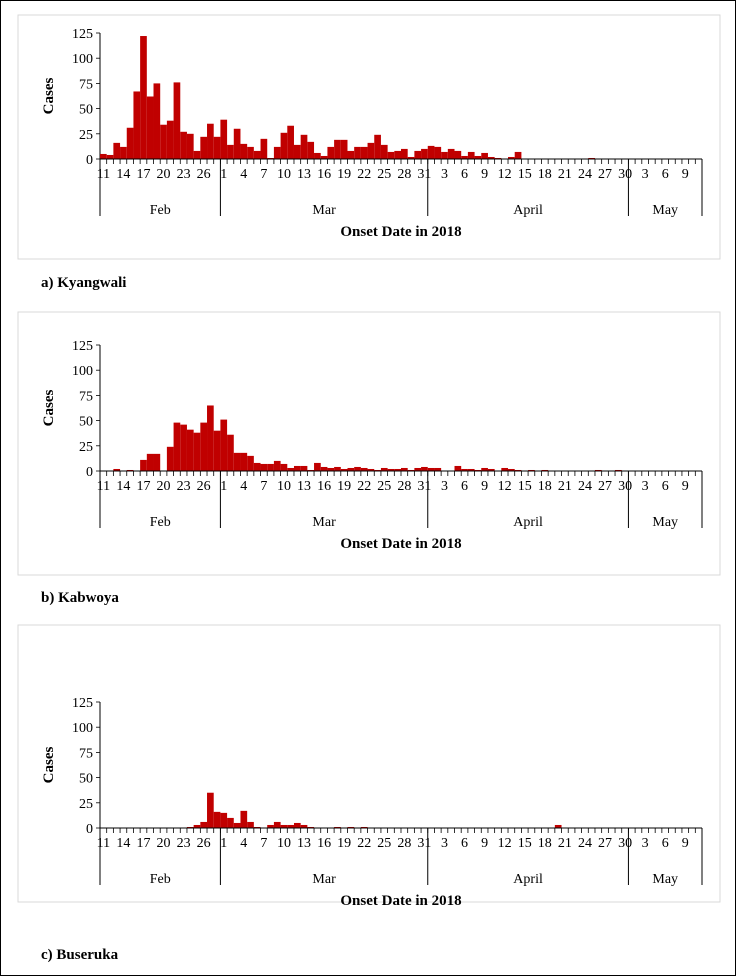  Describe the element at coordinates (164, 486) in the screenshot. I see `x-tick-label: 20` at that location.